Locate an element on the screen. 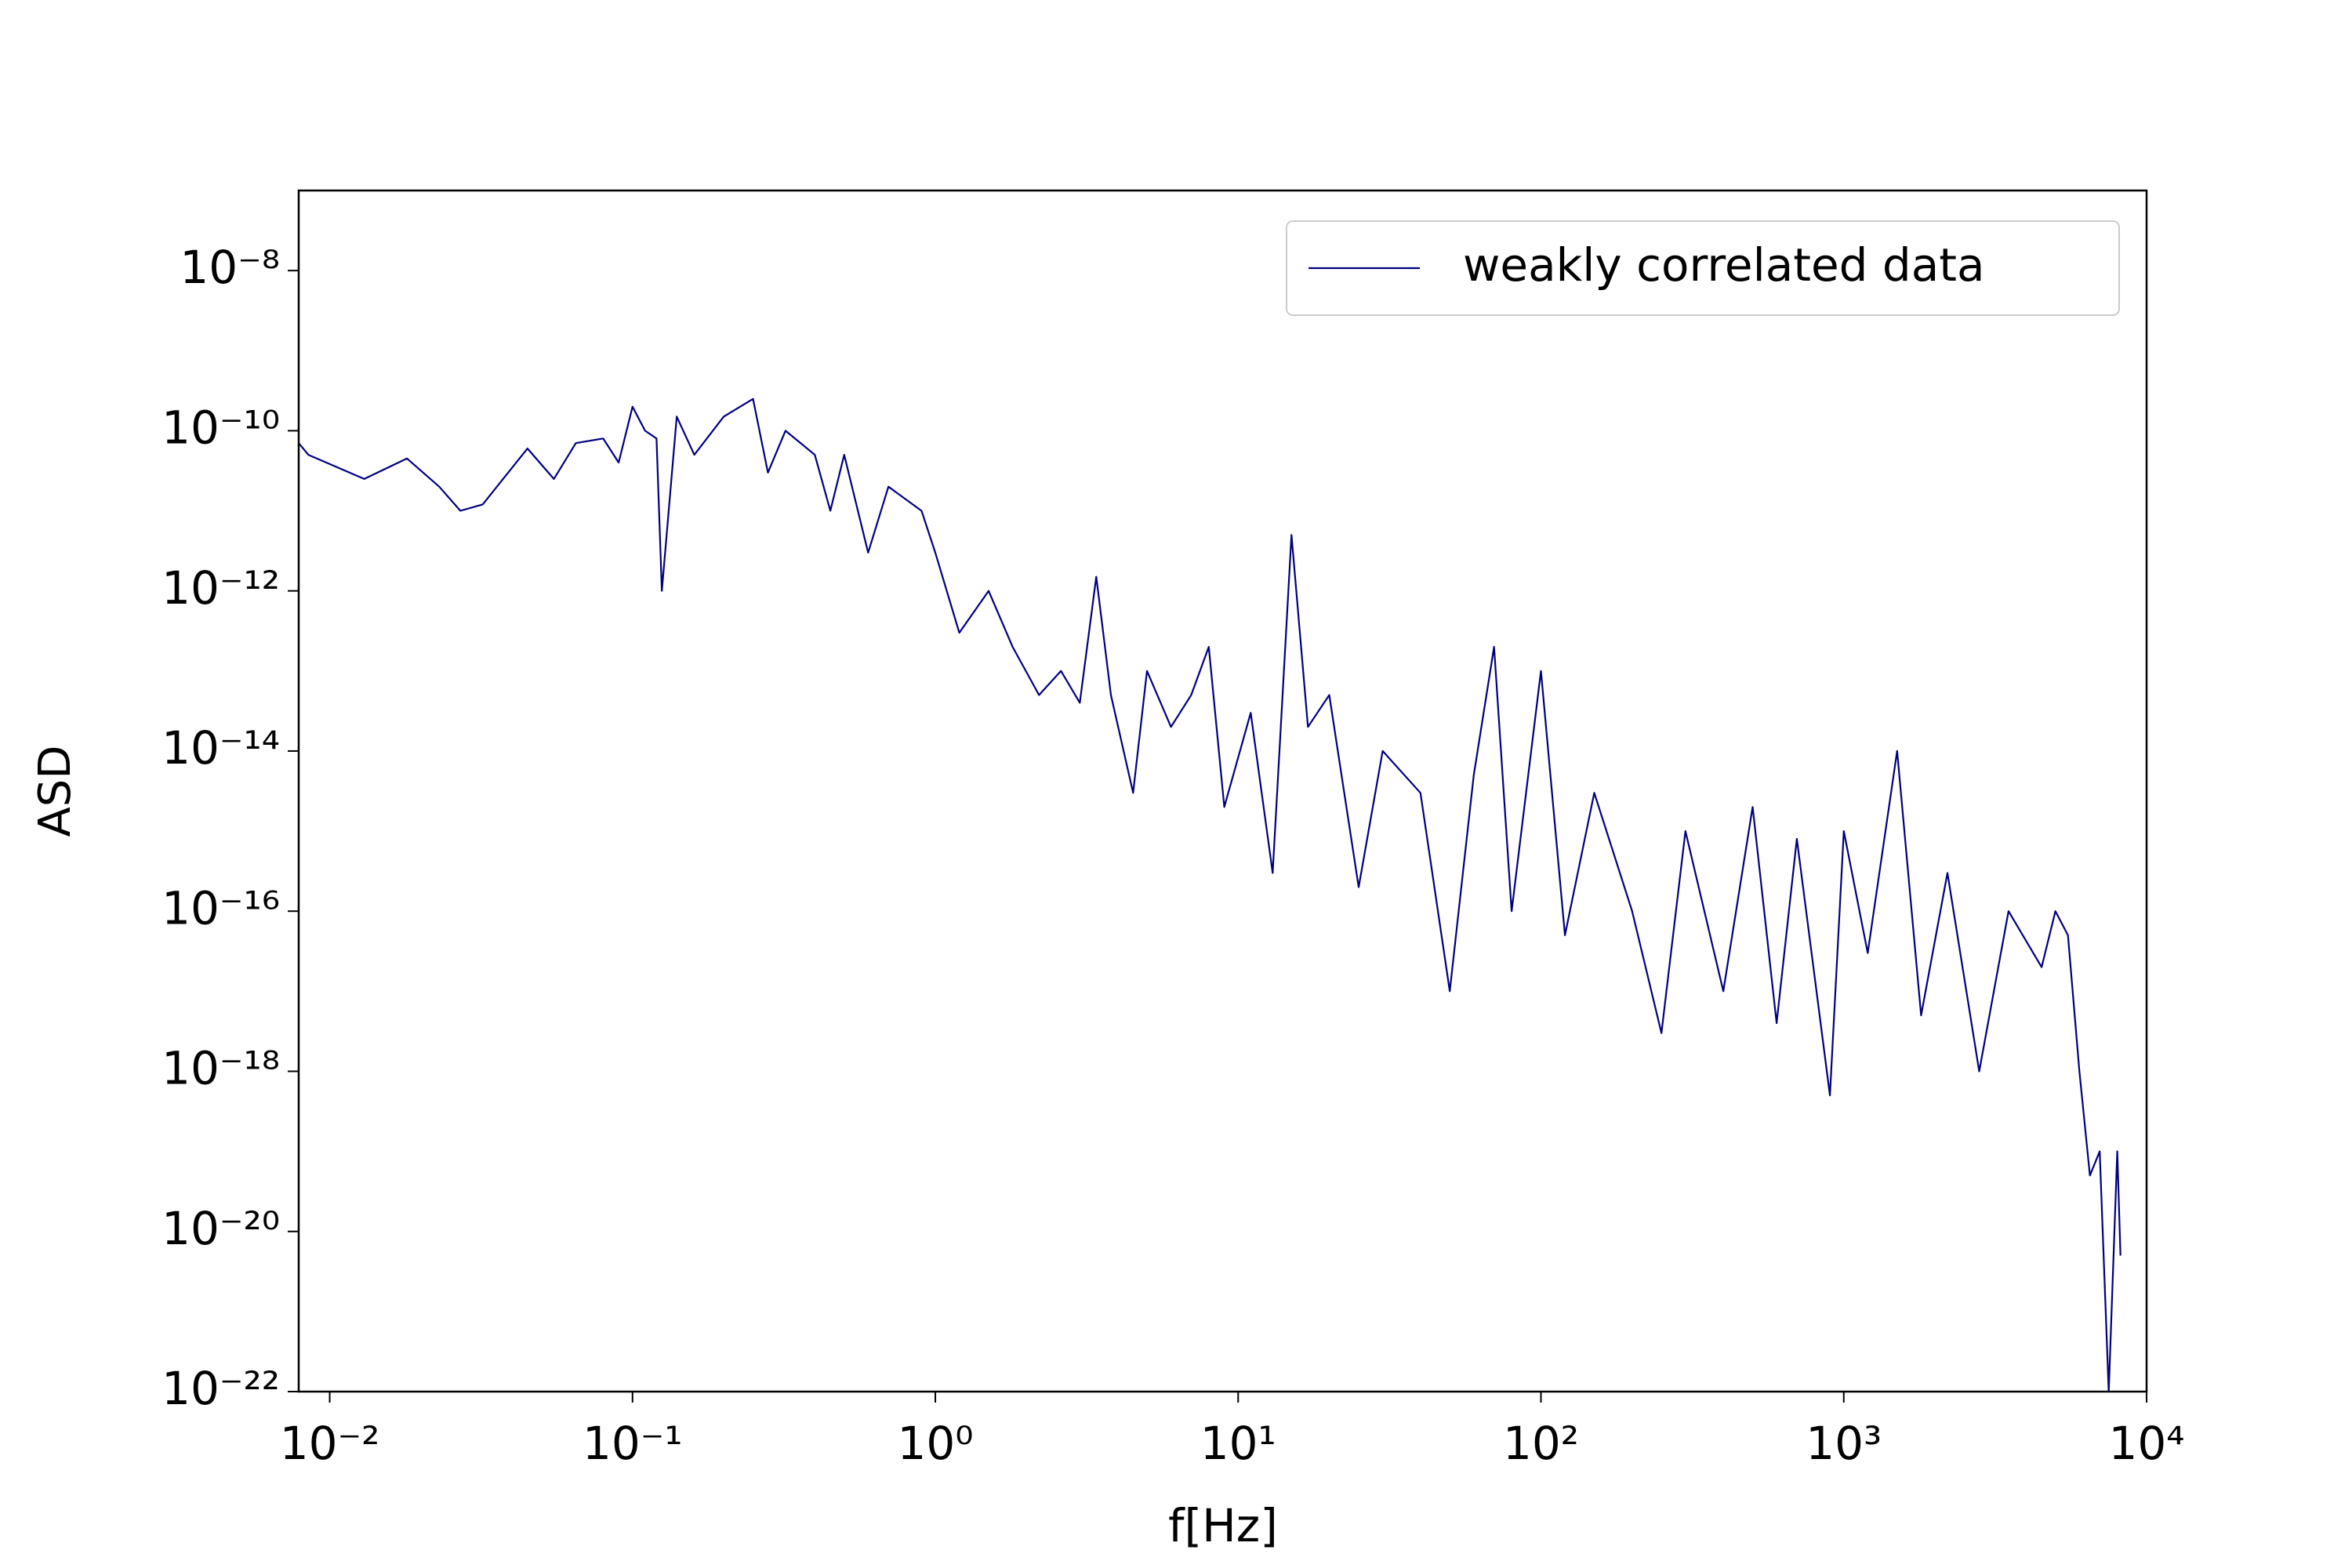 The image size is (2352, 1568). y-tick-label: 10⁻¹² is located at coordinates (221, 588).